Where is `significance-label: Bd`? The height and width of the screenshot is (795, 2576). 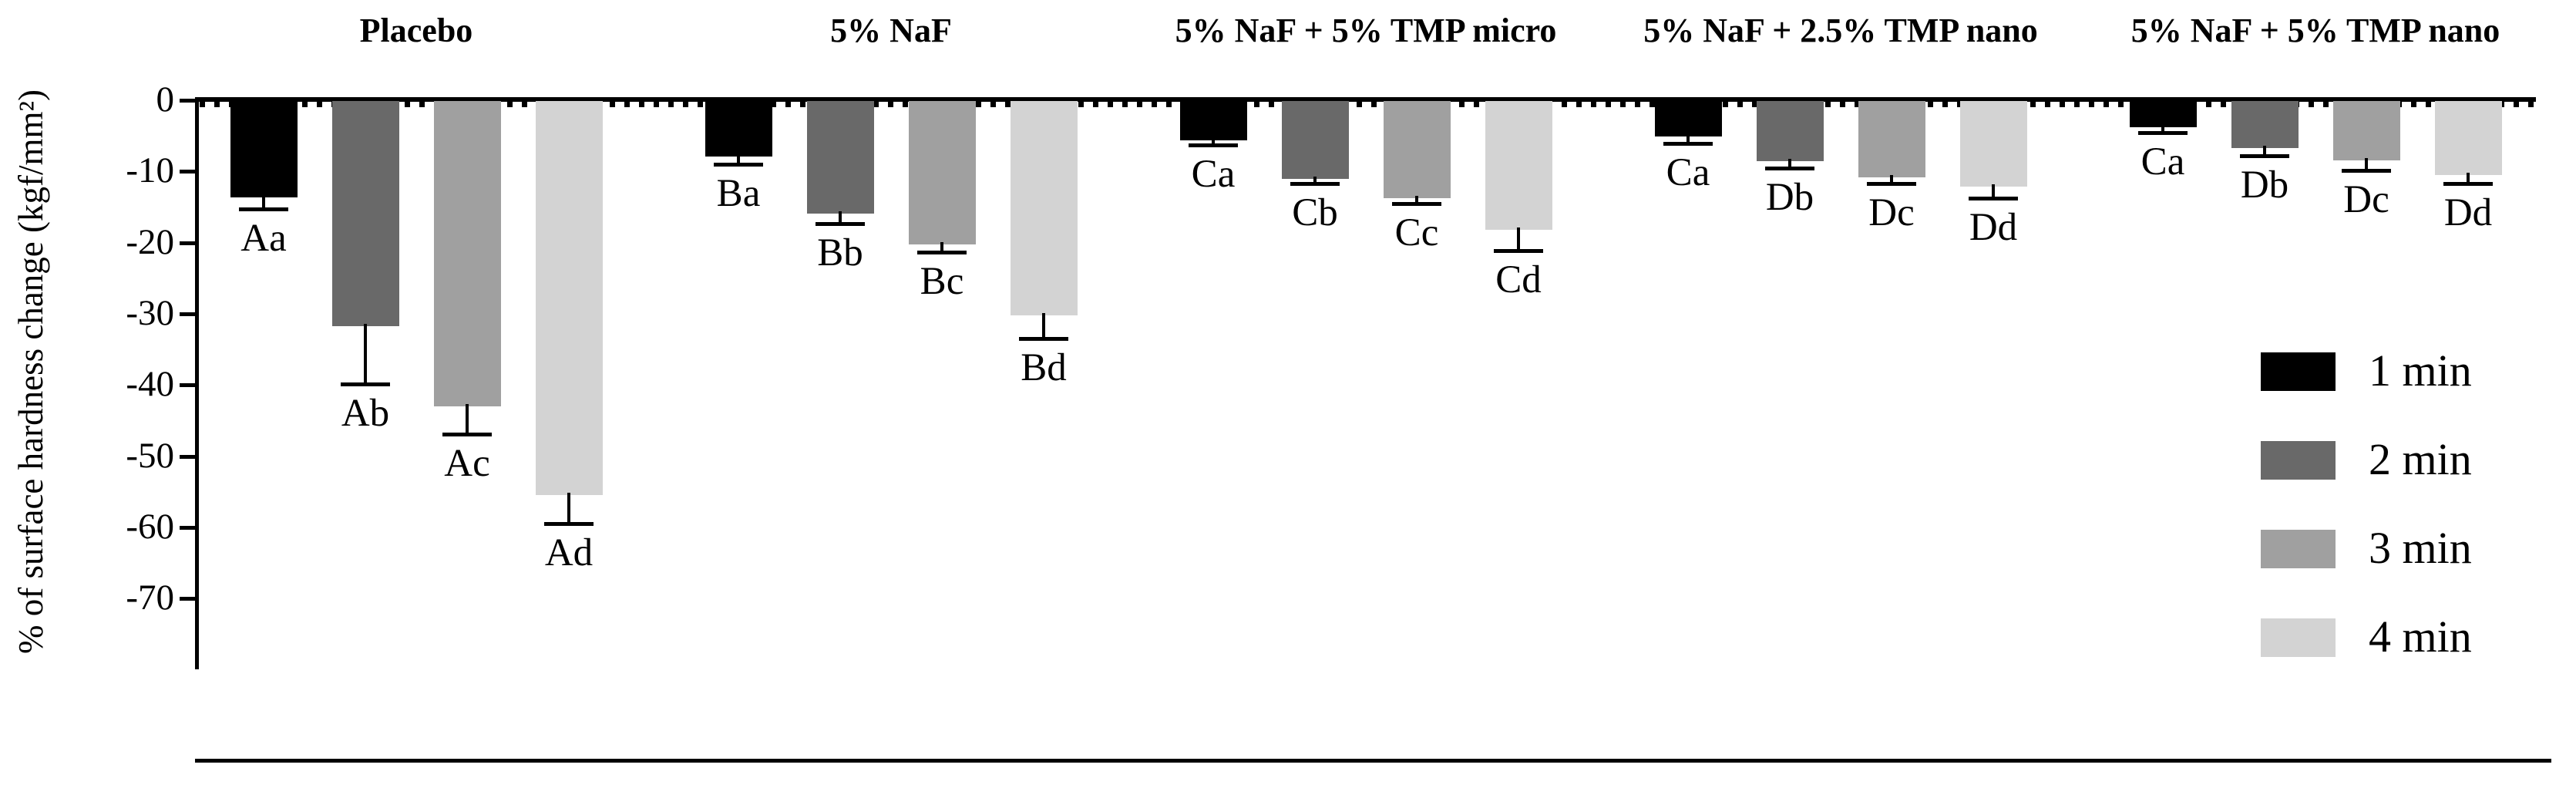
significance-label: Bd is located at coordinates (1044, 368).